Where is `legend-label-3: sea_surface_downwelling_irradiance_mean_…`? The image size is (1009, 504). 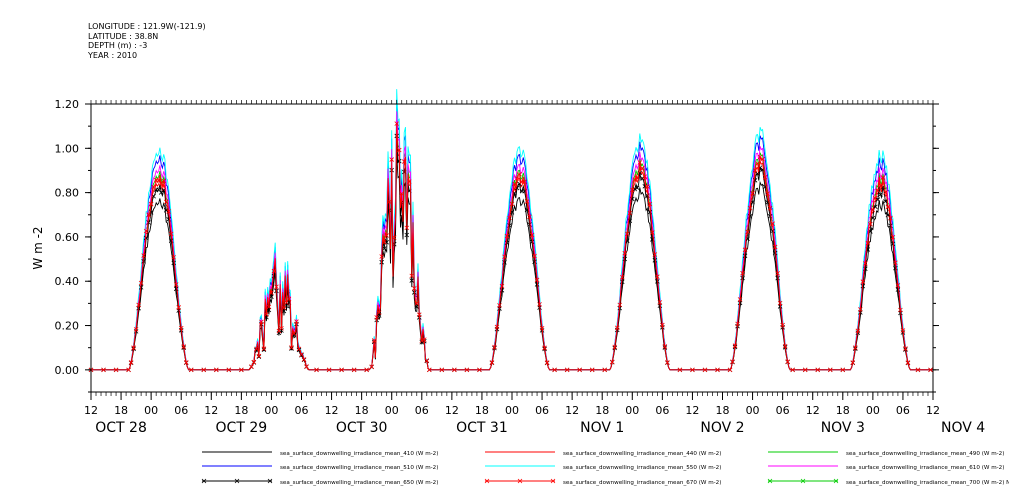
legend-label-3: sea_surface_downwelling_irradiance_mean_… is located at coordinates (359, 468).